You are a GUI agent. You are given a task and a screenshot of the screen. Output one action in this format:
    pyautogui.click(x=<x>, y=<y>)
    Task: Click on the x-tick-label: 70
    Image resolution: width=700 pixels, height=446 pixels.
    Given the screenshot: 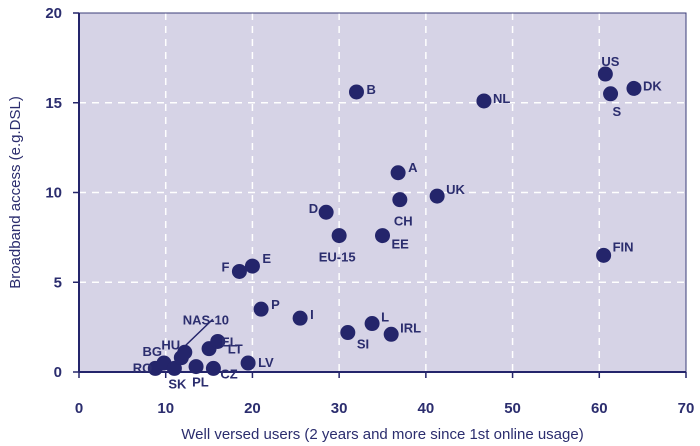 What is the action you would take?
    pyautogui.click(x=686, y=408)
    